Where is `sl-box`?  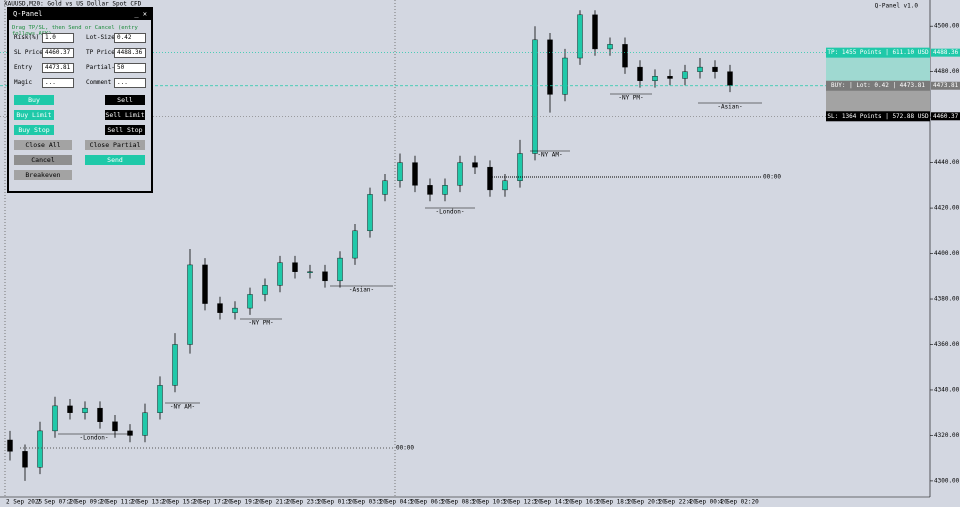 sl-box is located at coordinates (878, 116).